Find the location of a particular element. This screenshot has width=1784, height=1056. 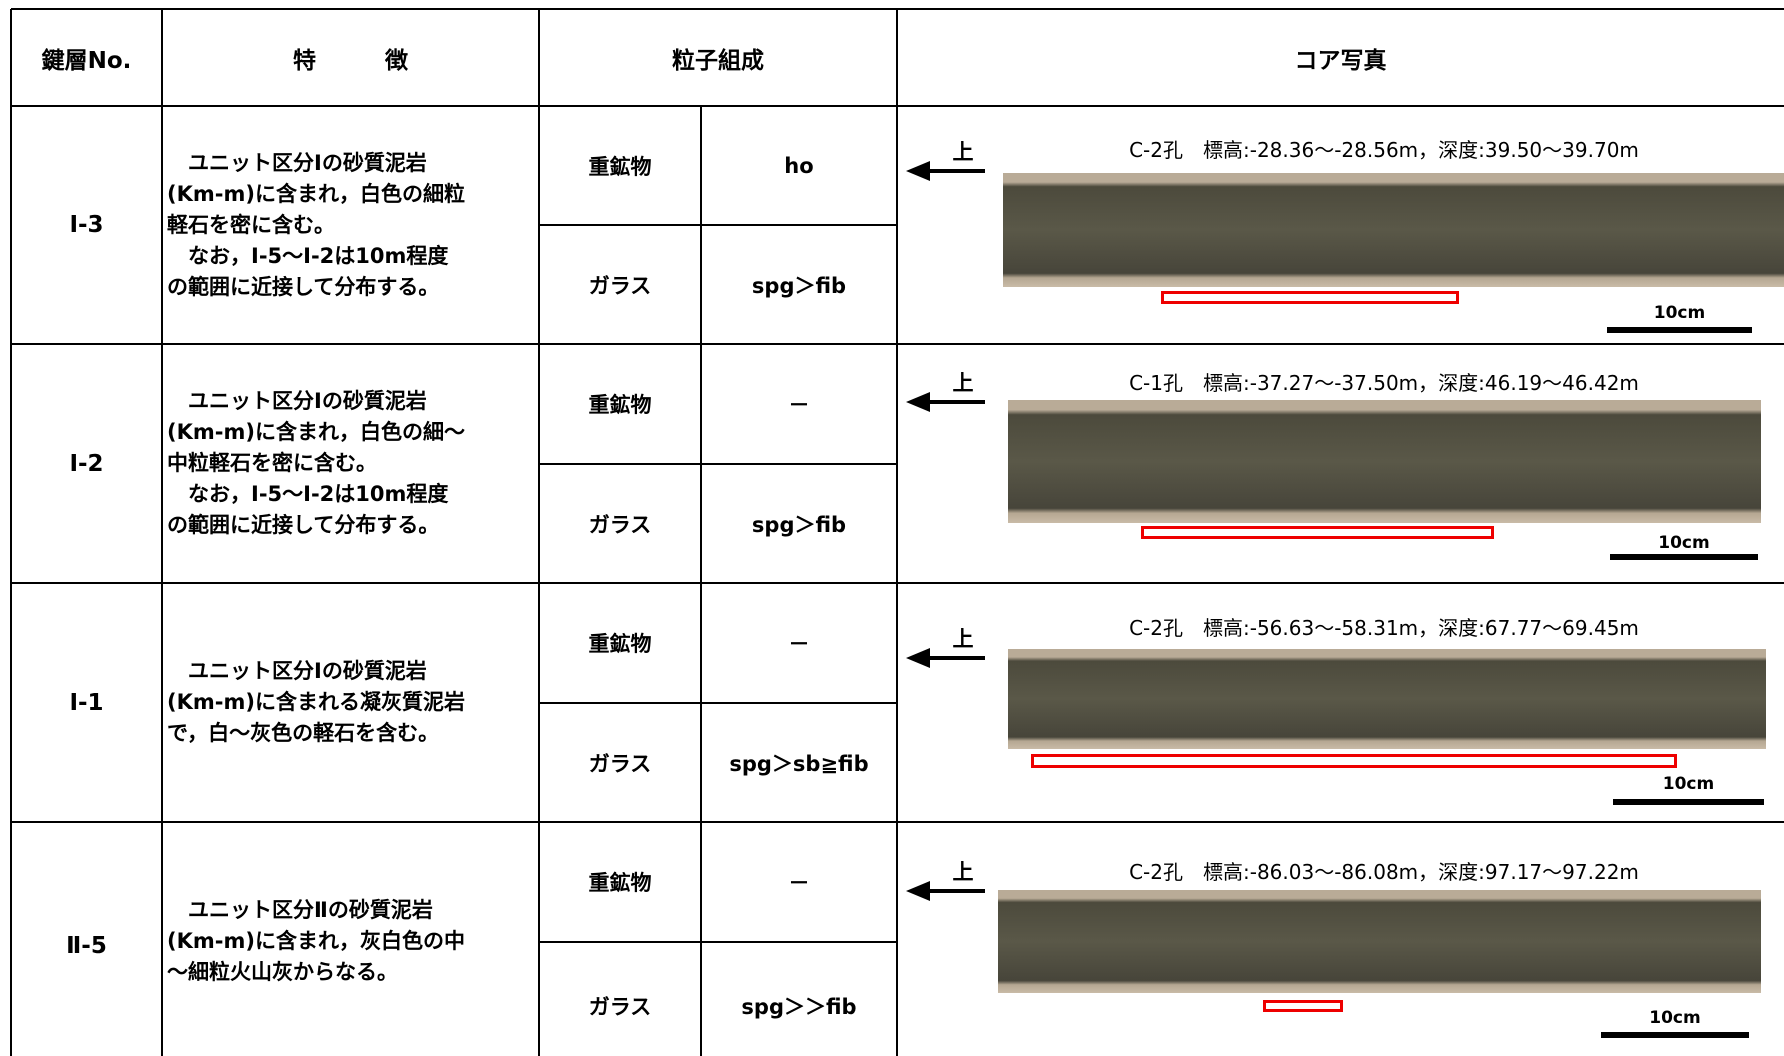

feature-line: ～細粒火山灰からなる。 is located at coordinates (282, 971).